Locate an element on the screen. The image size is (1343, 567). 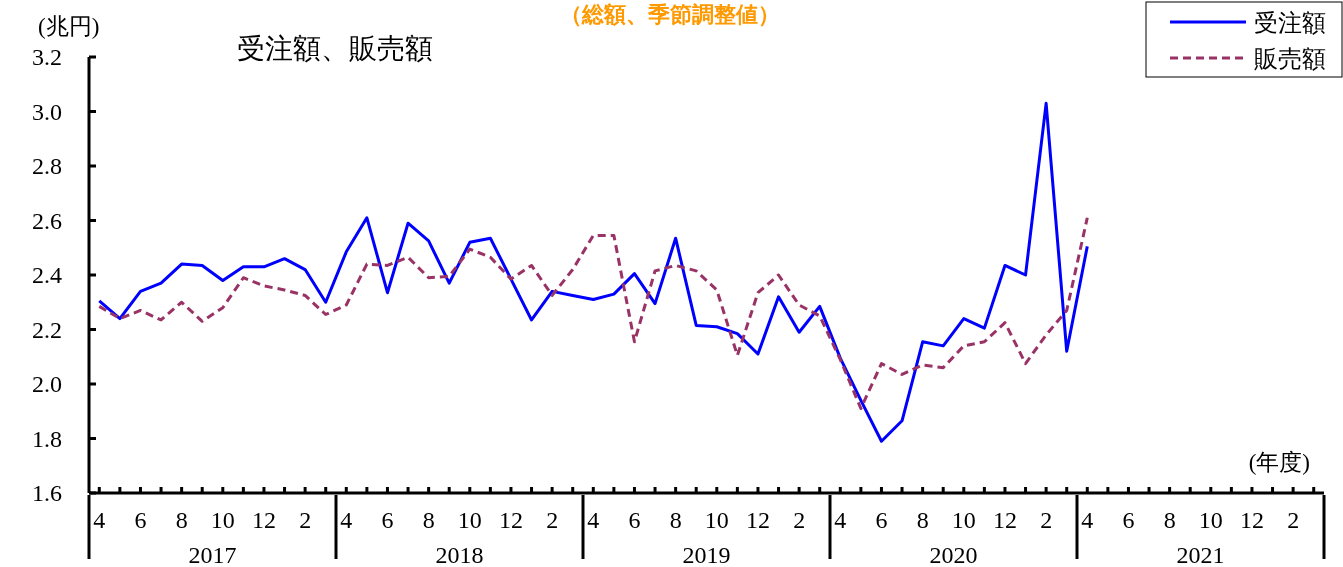
text: 2019 is located at coordinates (706, 554).